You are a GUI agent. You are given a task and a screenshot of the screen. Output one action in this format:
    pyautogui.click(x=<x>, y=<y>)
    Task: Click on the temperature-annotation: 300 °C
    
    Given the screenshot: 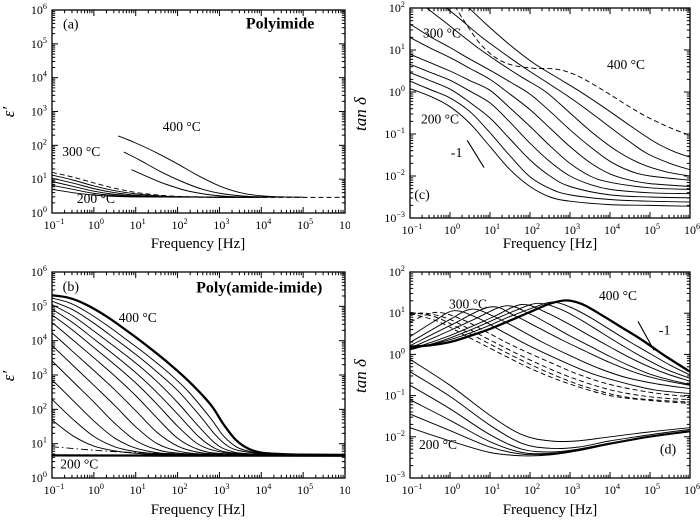 What is the action you would take?
    pyautogui.click(x=81, y=151)
    